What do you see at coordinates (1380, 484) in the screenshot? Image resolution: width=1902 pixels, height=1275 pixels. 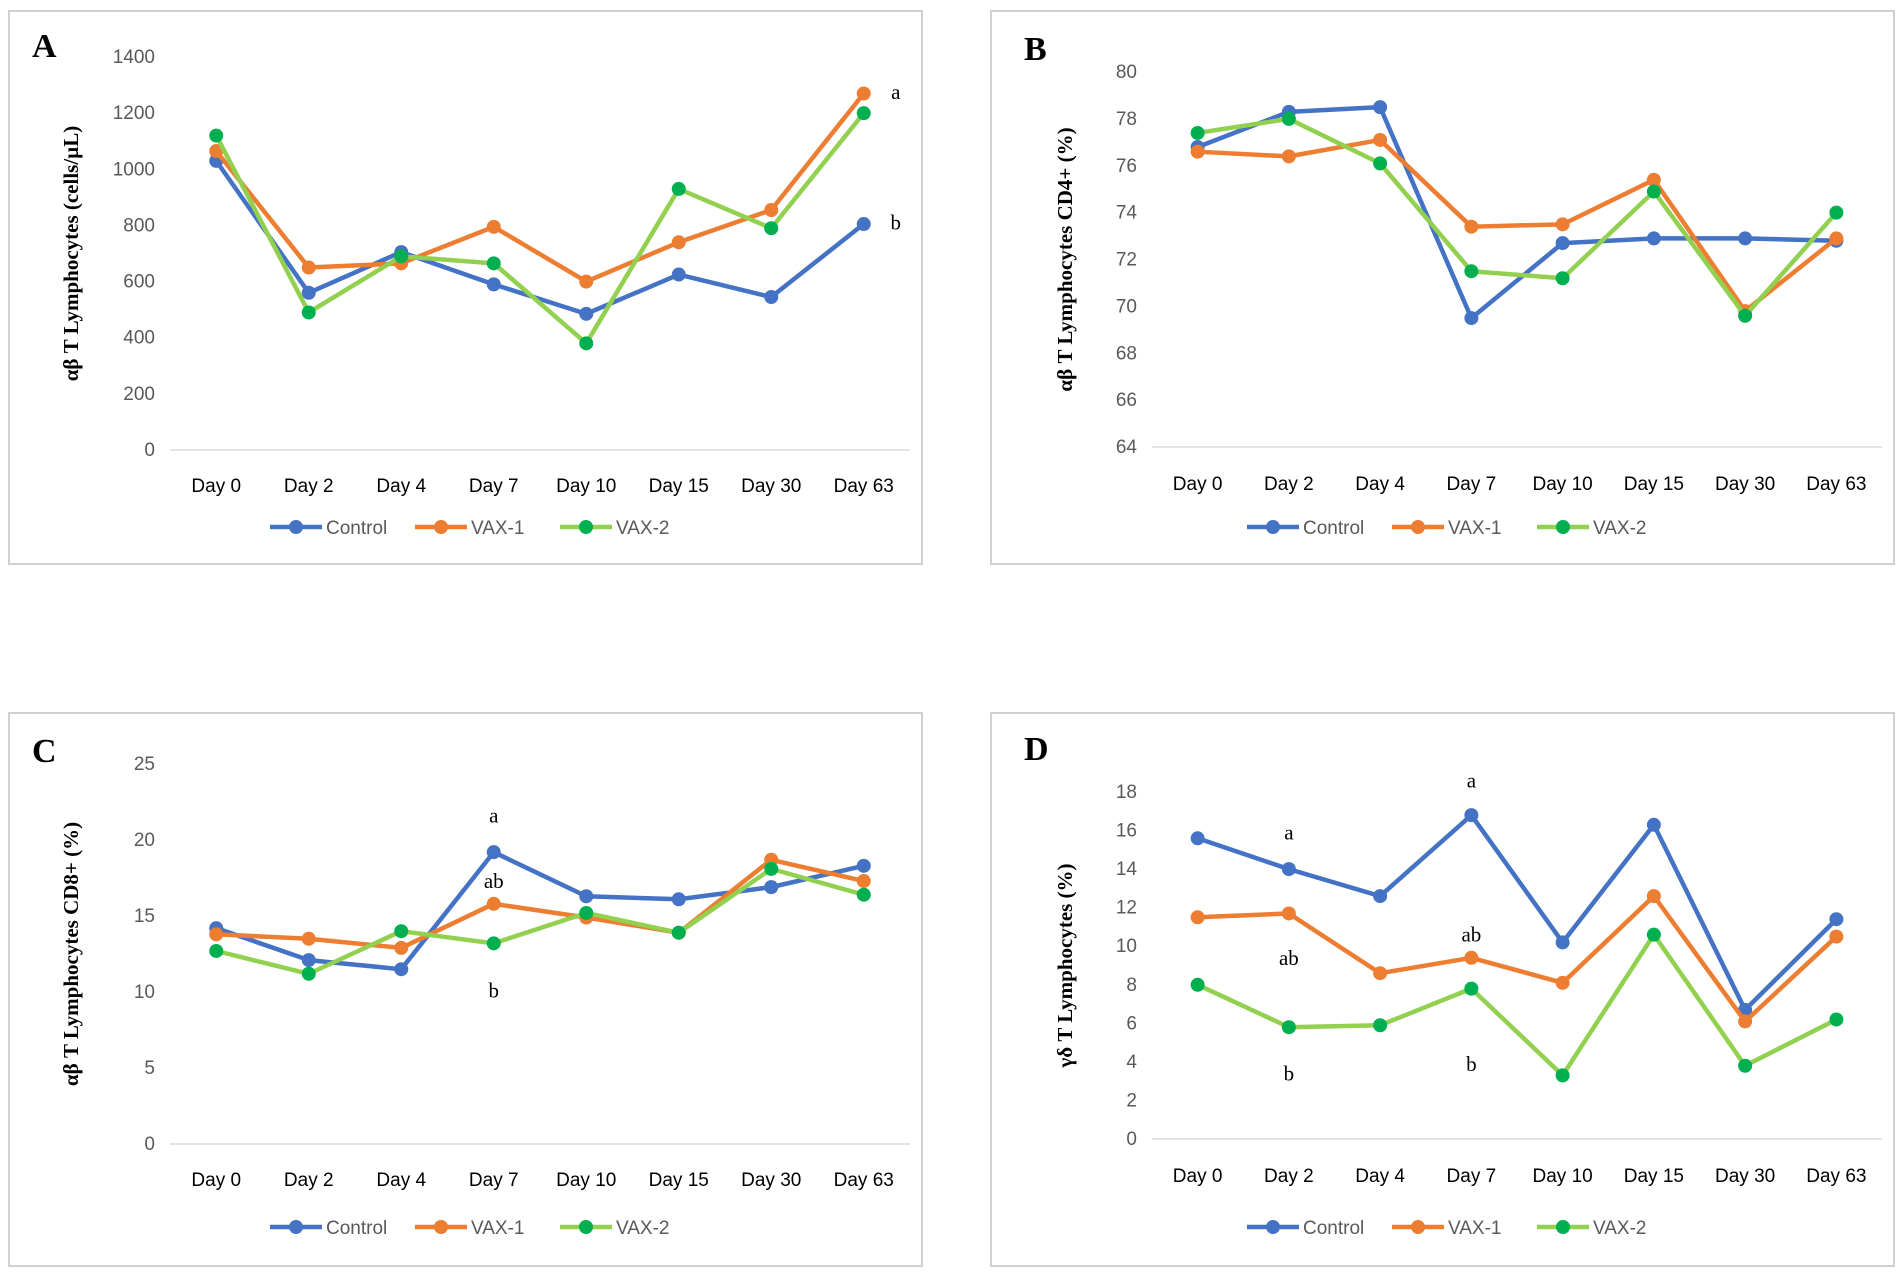 I see `x-tick-label-b-day-4: Day 4` at bounding box center [1380, 484].